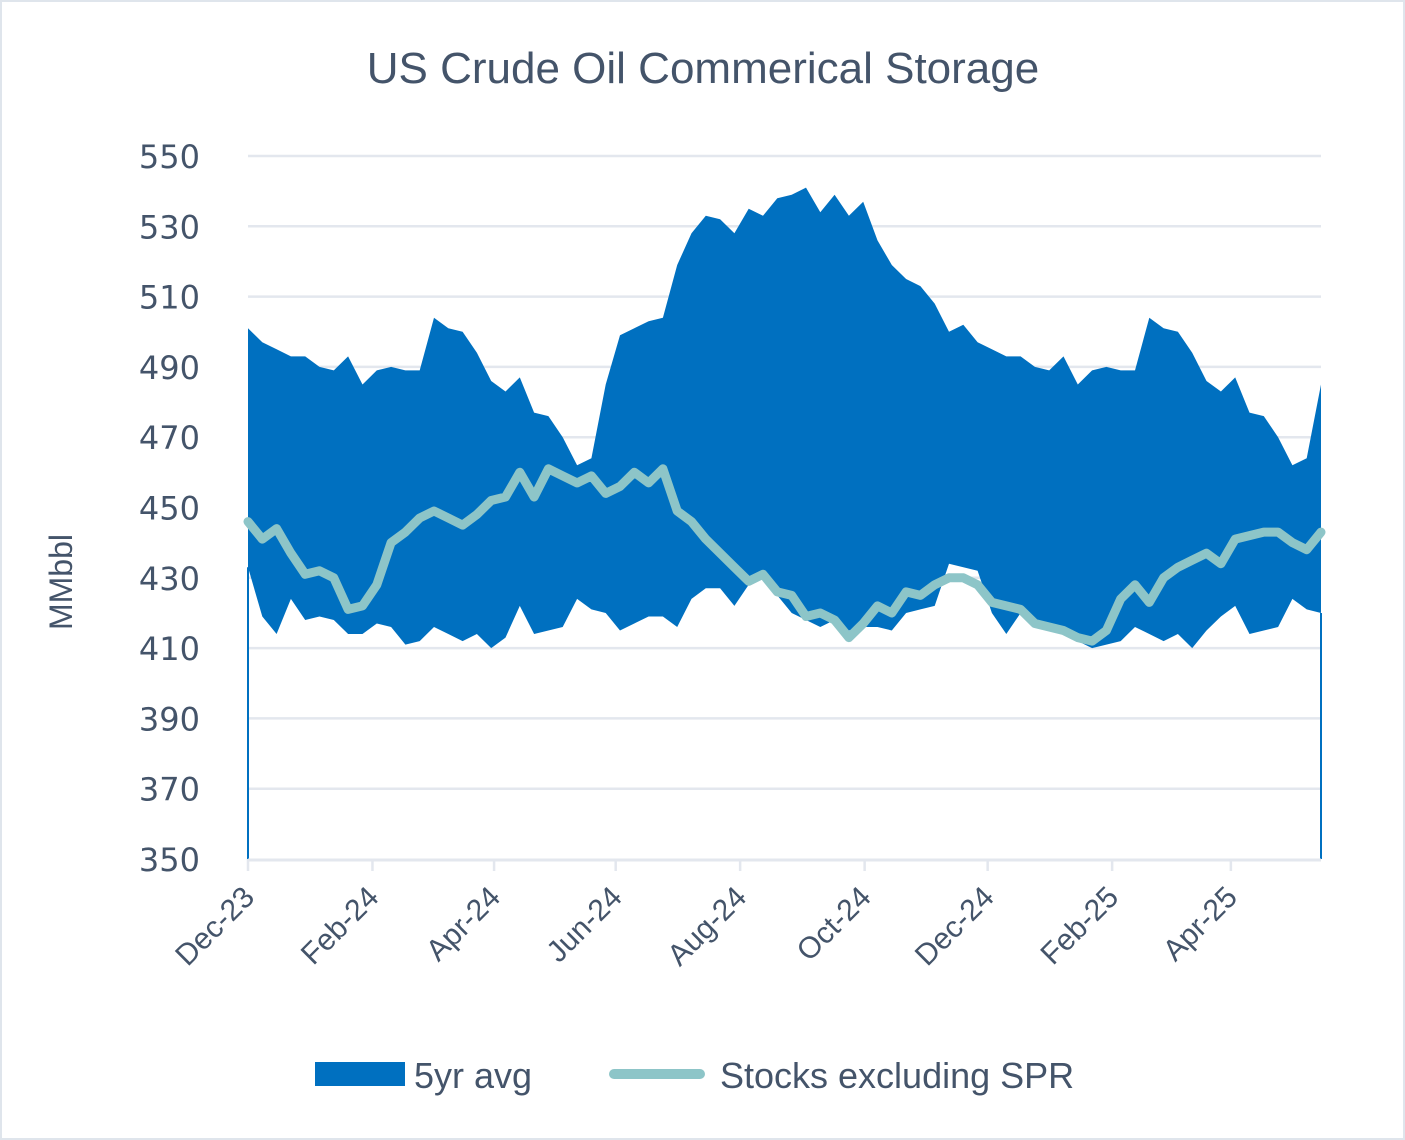 Image resolution: width=1405 pixels, height=1140 pixels. I want to click on legend: 5yr avg Stocks excluding SPR, so click(694, 1075).